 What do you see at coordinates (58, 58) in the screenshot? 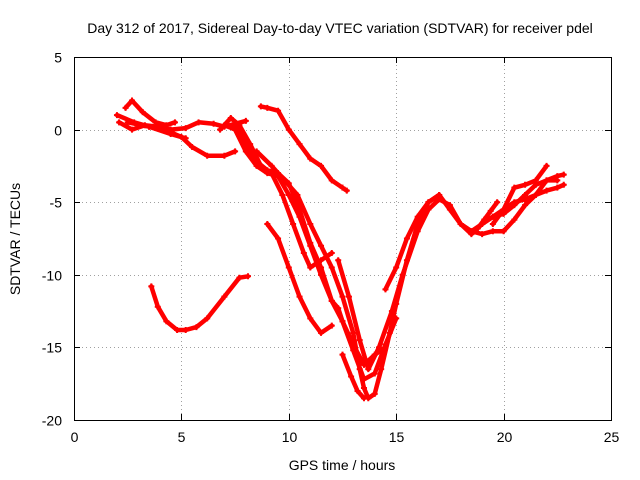
I see `y-tick-label: 5` at bounding box center [58, 58].